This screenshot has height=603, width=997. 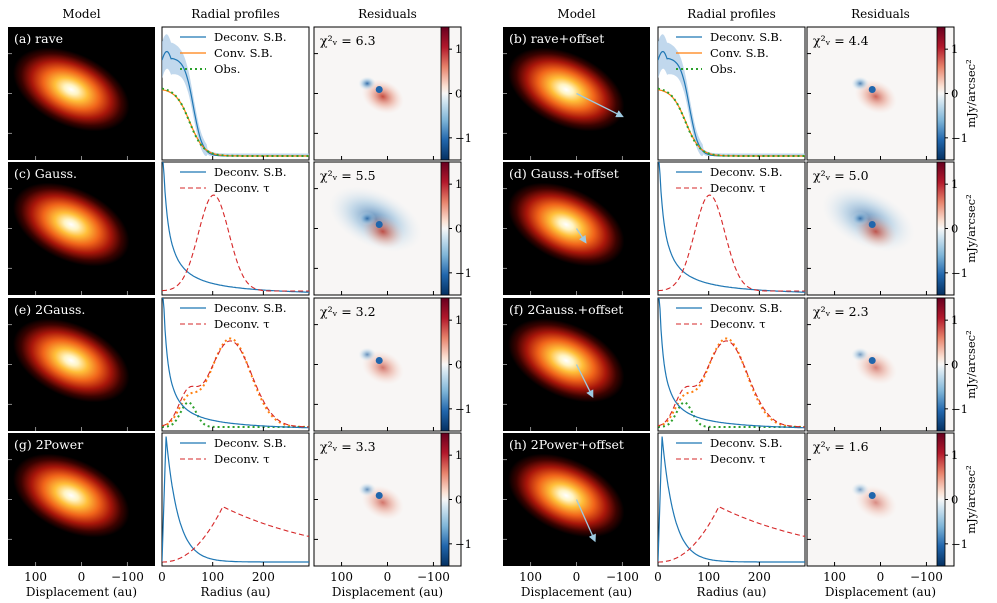 What do you see at coordinates (348, 446) in the screenshot?
I see `chi-label: χ²ᵥ = 3.3` at bounding box center [348, 446].